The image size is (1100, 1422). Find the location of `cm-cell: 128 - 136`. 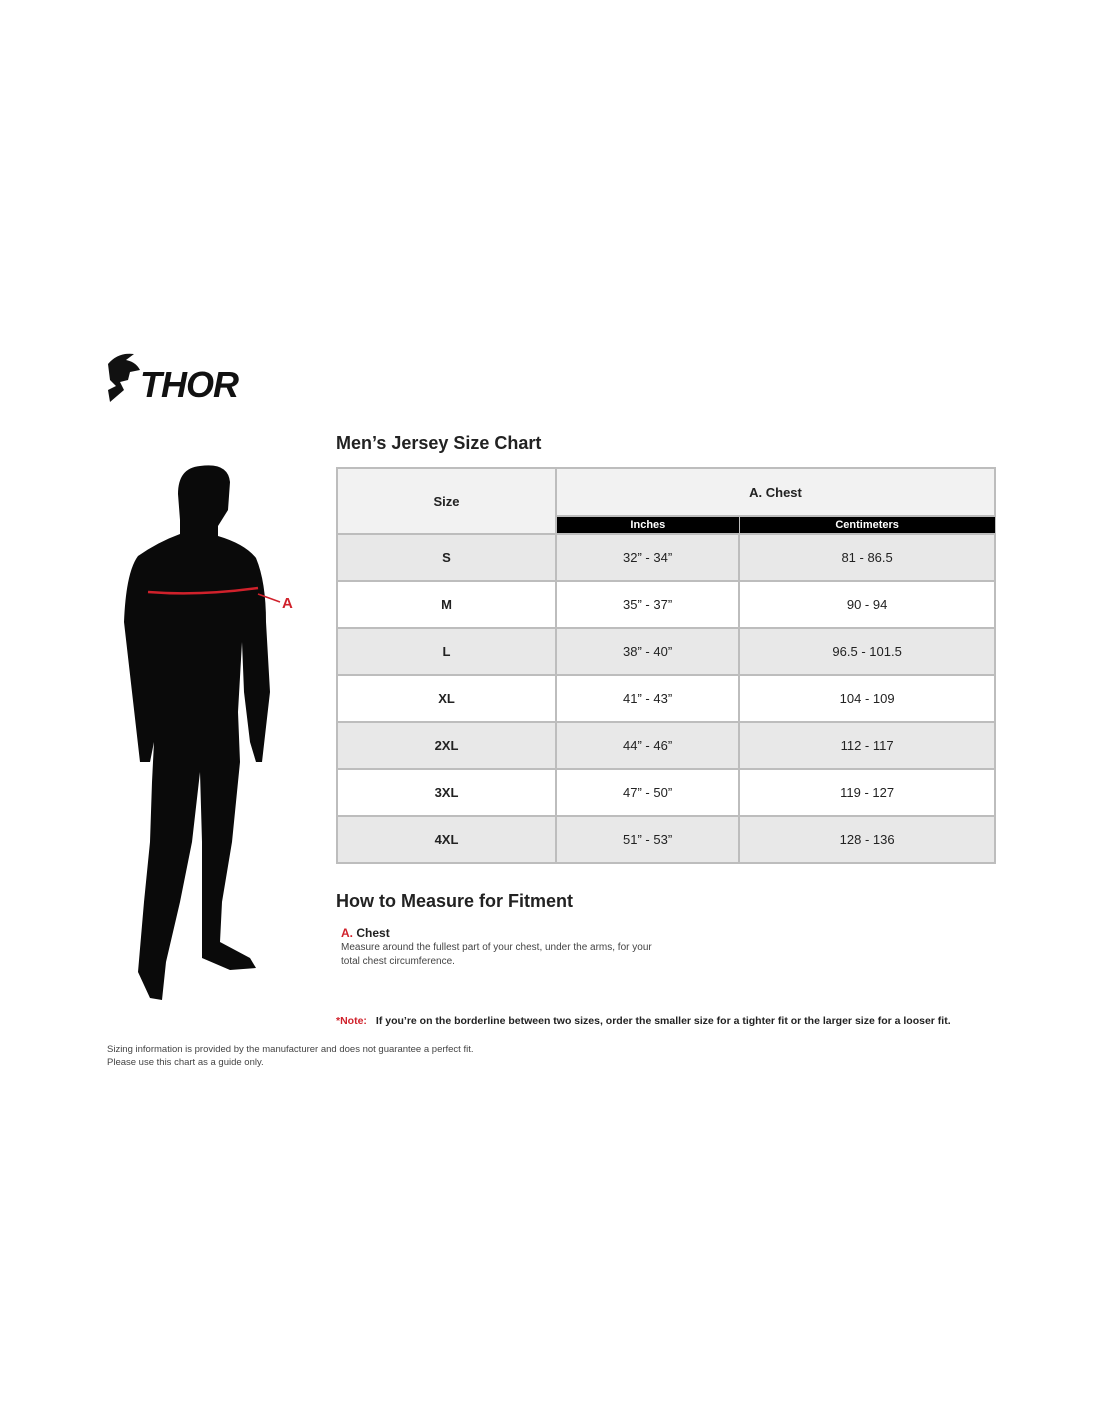

cm-cell: 128 - 136 is located at coordinates (867, 839).